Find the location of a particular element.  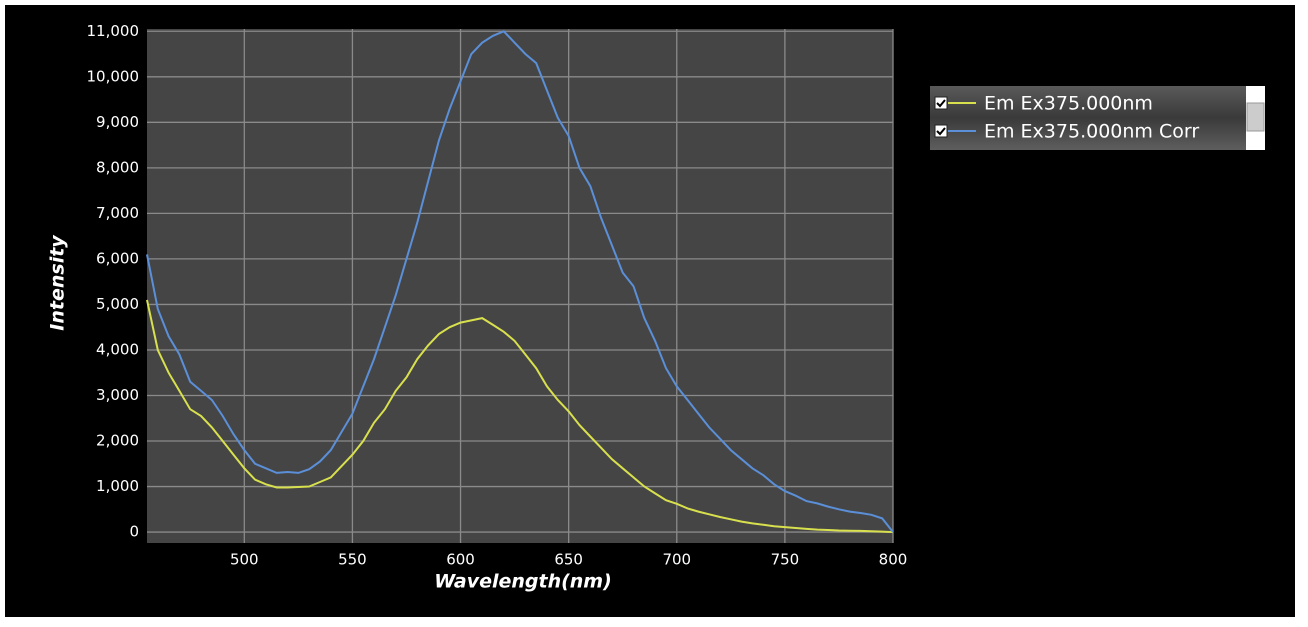

y-tick-label: 7,000 is located at coordinates (117, 213).